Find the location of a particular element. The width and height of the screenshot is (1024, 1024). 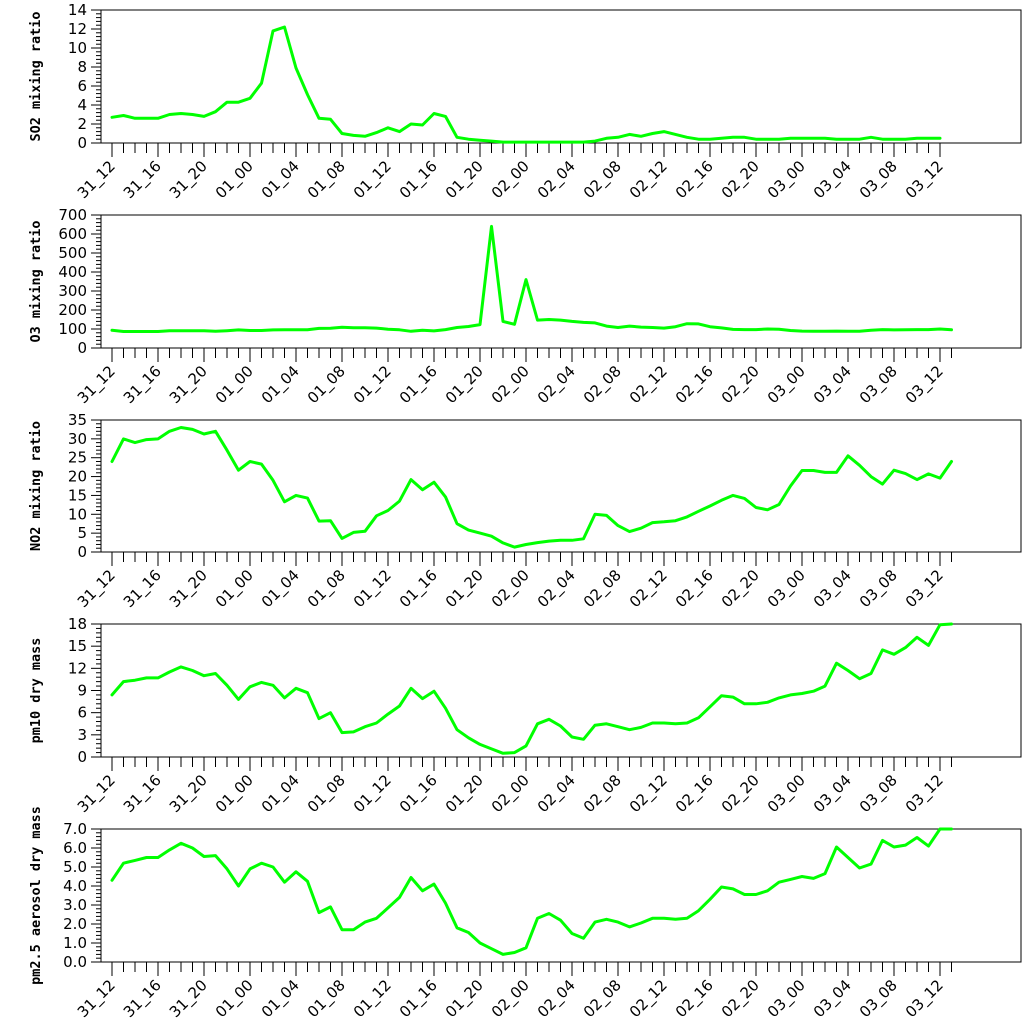

y-tick-label: 25 is located at coordinates (77, 458).